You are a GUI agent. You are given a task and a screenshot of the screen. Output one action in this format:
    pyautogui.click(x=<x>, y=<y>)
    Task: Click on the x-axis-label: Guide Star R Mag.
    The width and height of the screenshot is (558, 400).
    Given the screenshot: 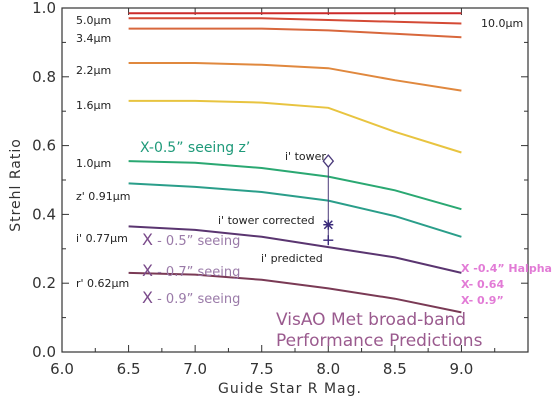 What is the action you would take?
    pyautogui.click(x=290, y=389)
    